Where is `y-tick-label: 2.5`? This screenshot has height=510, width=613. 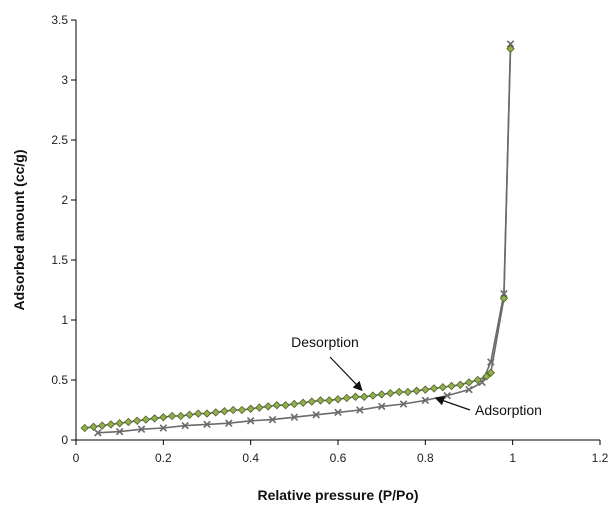
y-tick-label: 2.5 is located at coordinates (59, 140).